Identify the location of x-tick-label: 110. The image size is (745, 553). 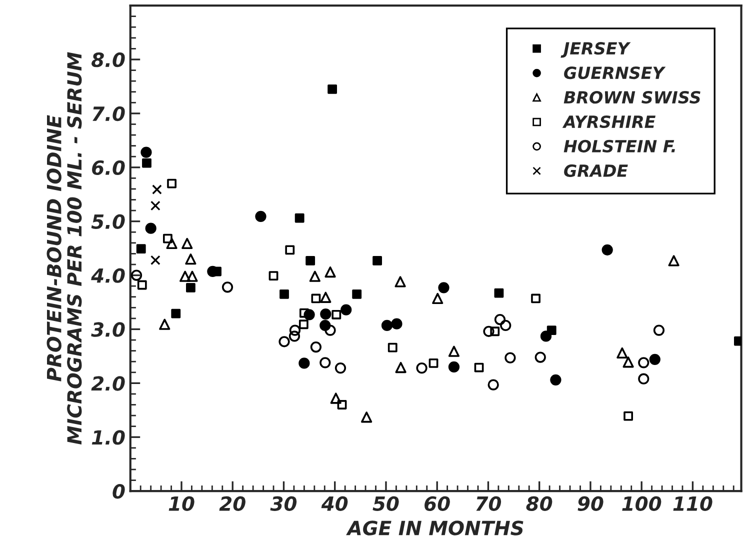
(692, 503).